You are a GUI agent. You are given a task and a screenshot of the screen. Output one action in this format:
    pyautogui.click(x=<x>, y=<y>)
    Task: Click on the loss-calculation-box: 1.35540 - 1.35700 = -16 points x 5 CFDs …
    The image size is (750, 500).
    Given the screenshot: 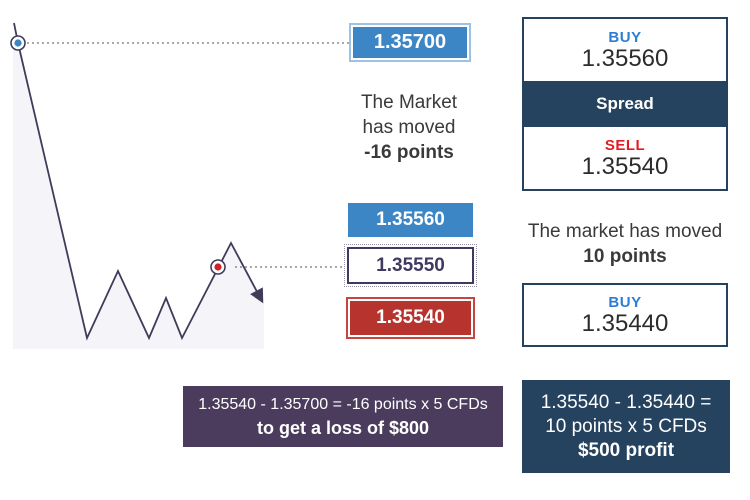 What is the action you would take?
    pyautogui.click(x=343, y=416)
    